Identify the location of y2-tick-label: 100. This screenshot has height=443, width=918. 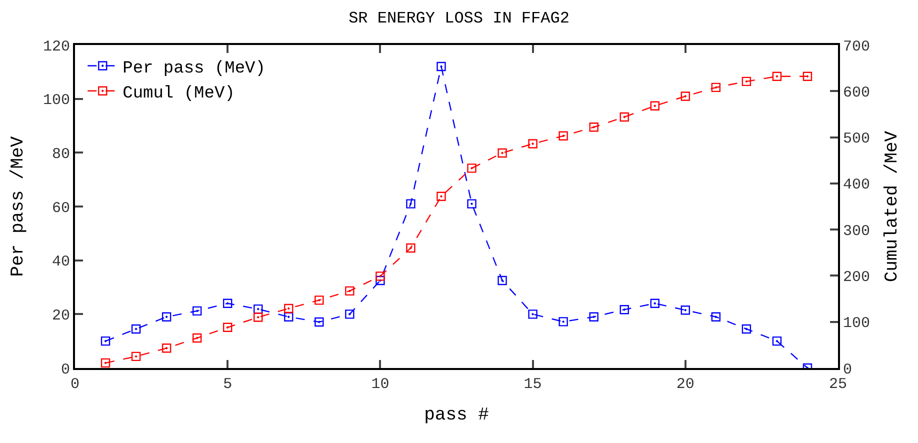
(856, 323).